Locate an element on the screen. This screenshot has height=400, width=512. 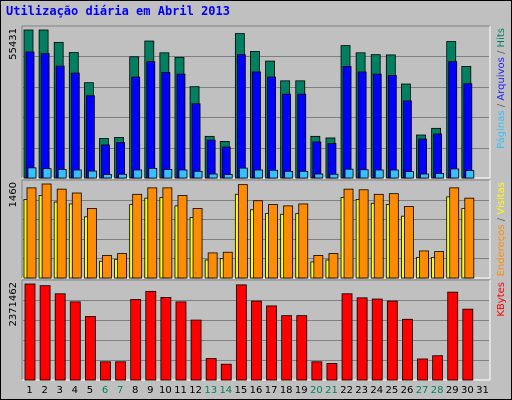
middle-series-legend: Endereços / Visitas is located at coordinates (501, 229).